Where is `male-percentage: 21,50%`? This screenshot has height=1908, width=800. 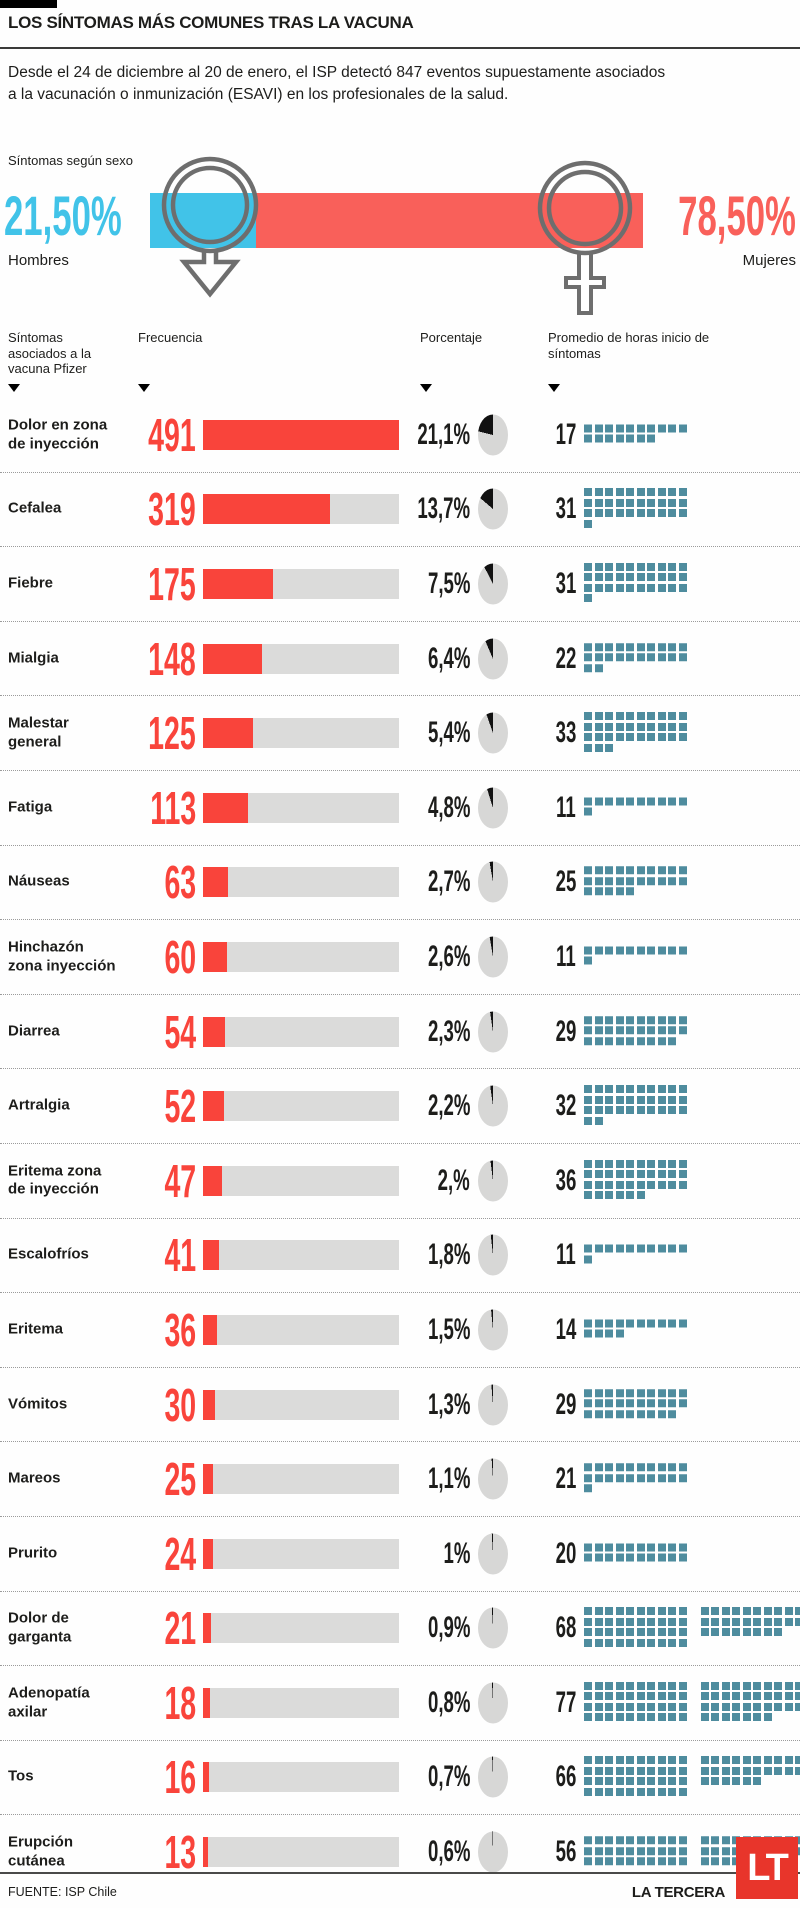
male-percentage: 21,50% is located at coordinates (63, 215).